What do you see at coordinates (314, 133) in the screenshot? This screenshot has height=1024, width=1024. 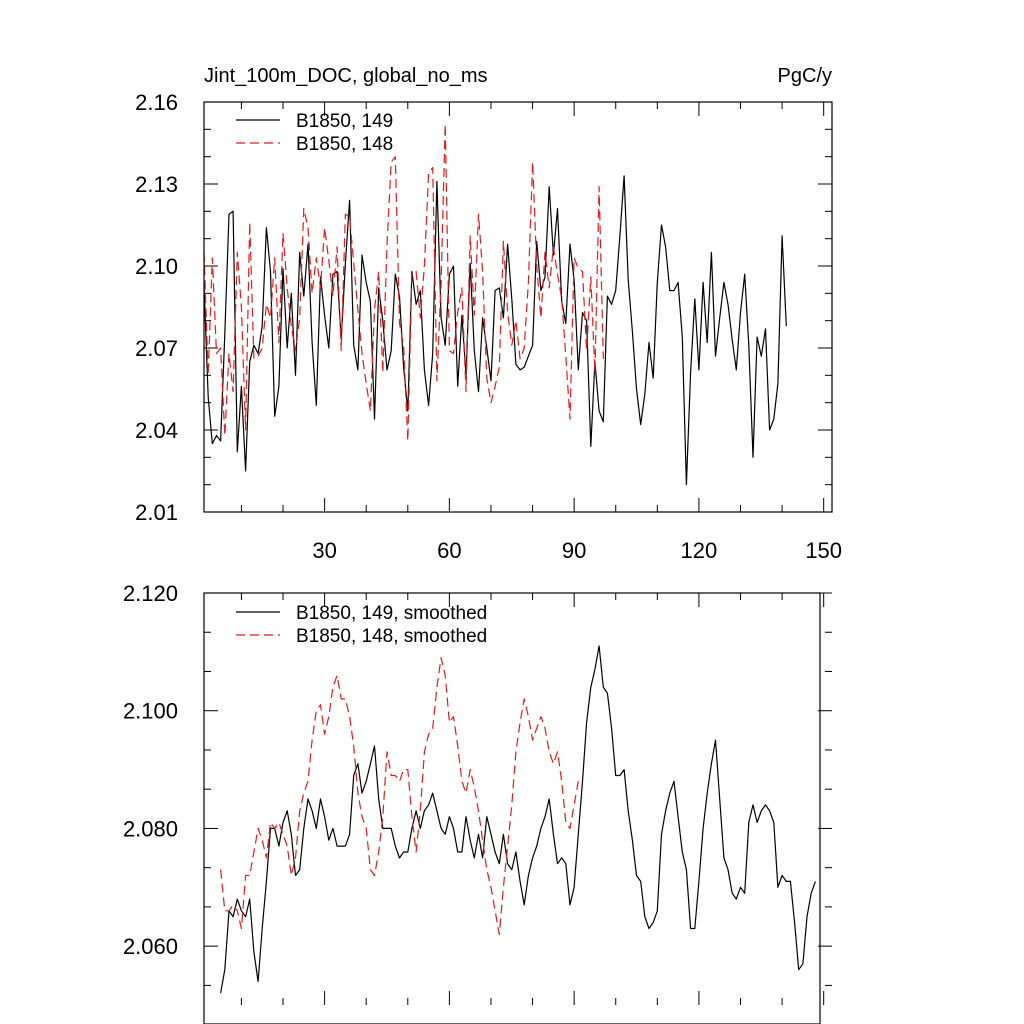 I see `top-legend: B1850, 149 B1850, 148` at bounding box center [314, 133].